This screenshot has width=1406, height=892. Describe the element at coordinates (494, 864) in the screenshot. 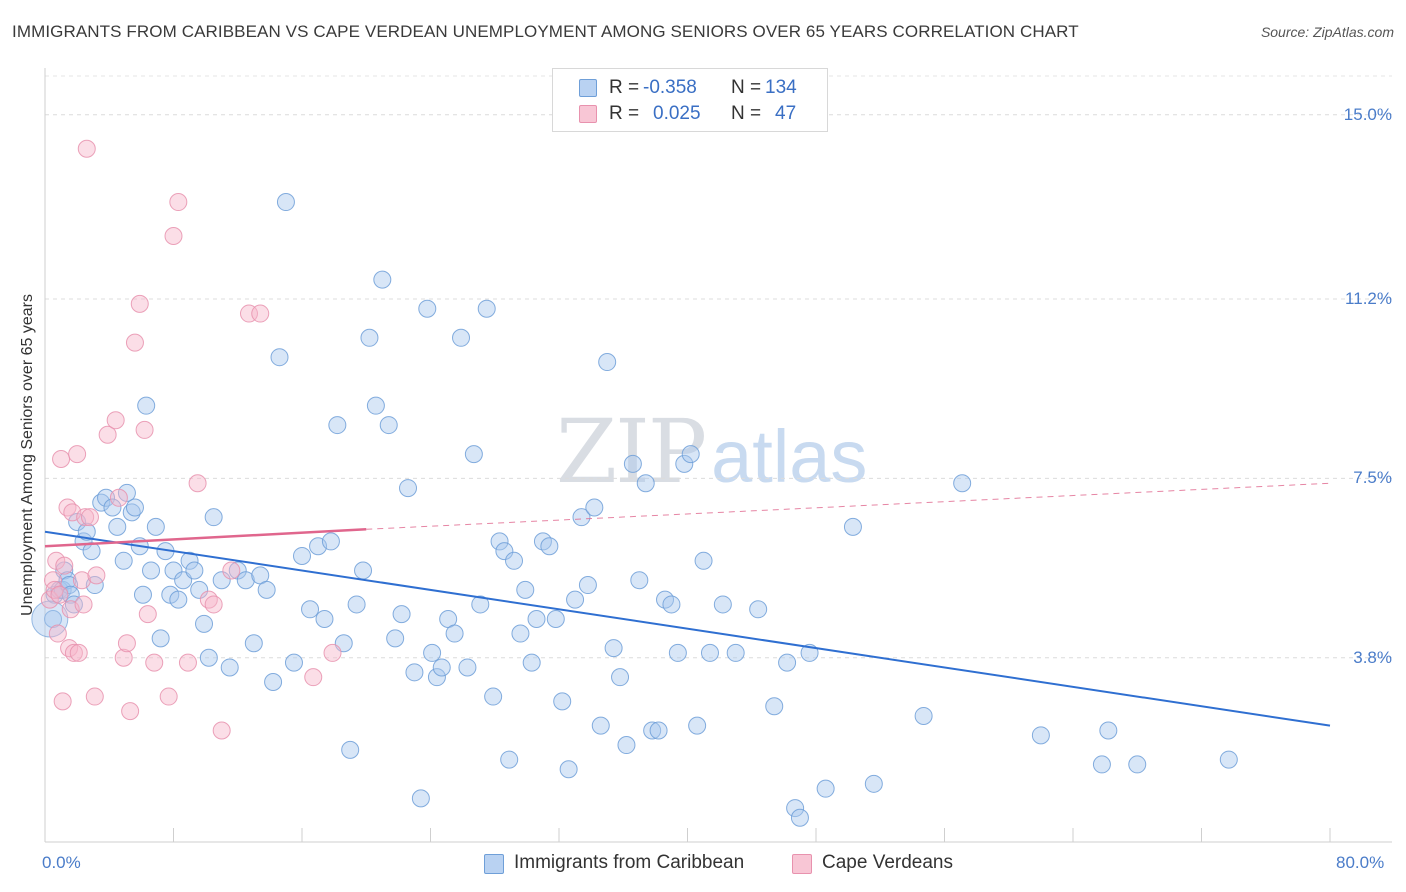

I see `legend-swatch-blue` at that location.